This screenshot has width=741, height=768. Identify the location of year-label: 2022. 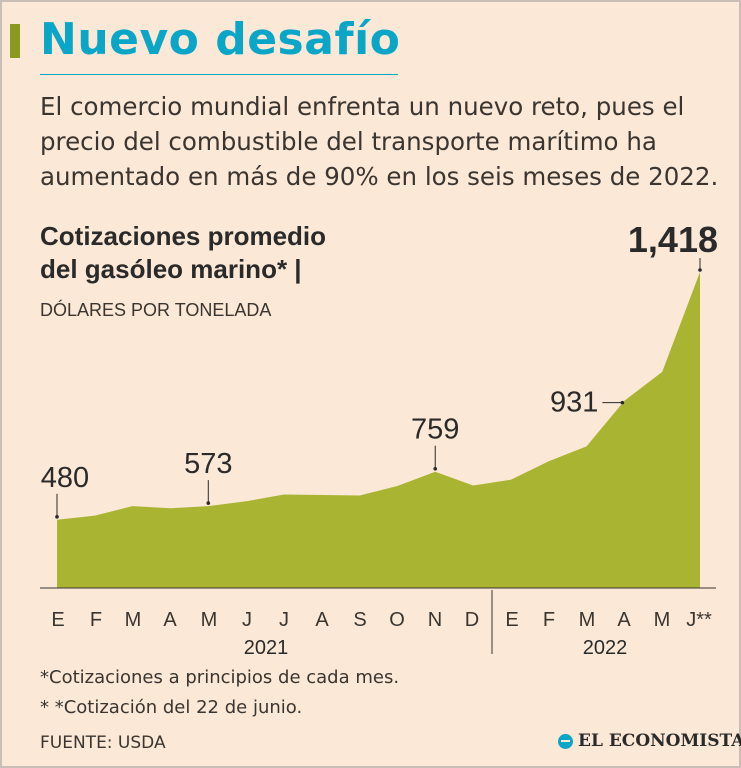
(605, 648).